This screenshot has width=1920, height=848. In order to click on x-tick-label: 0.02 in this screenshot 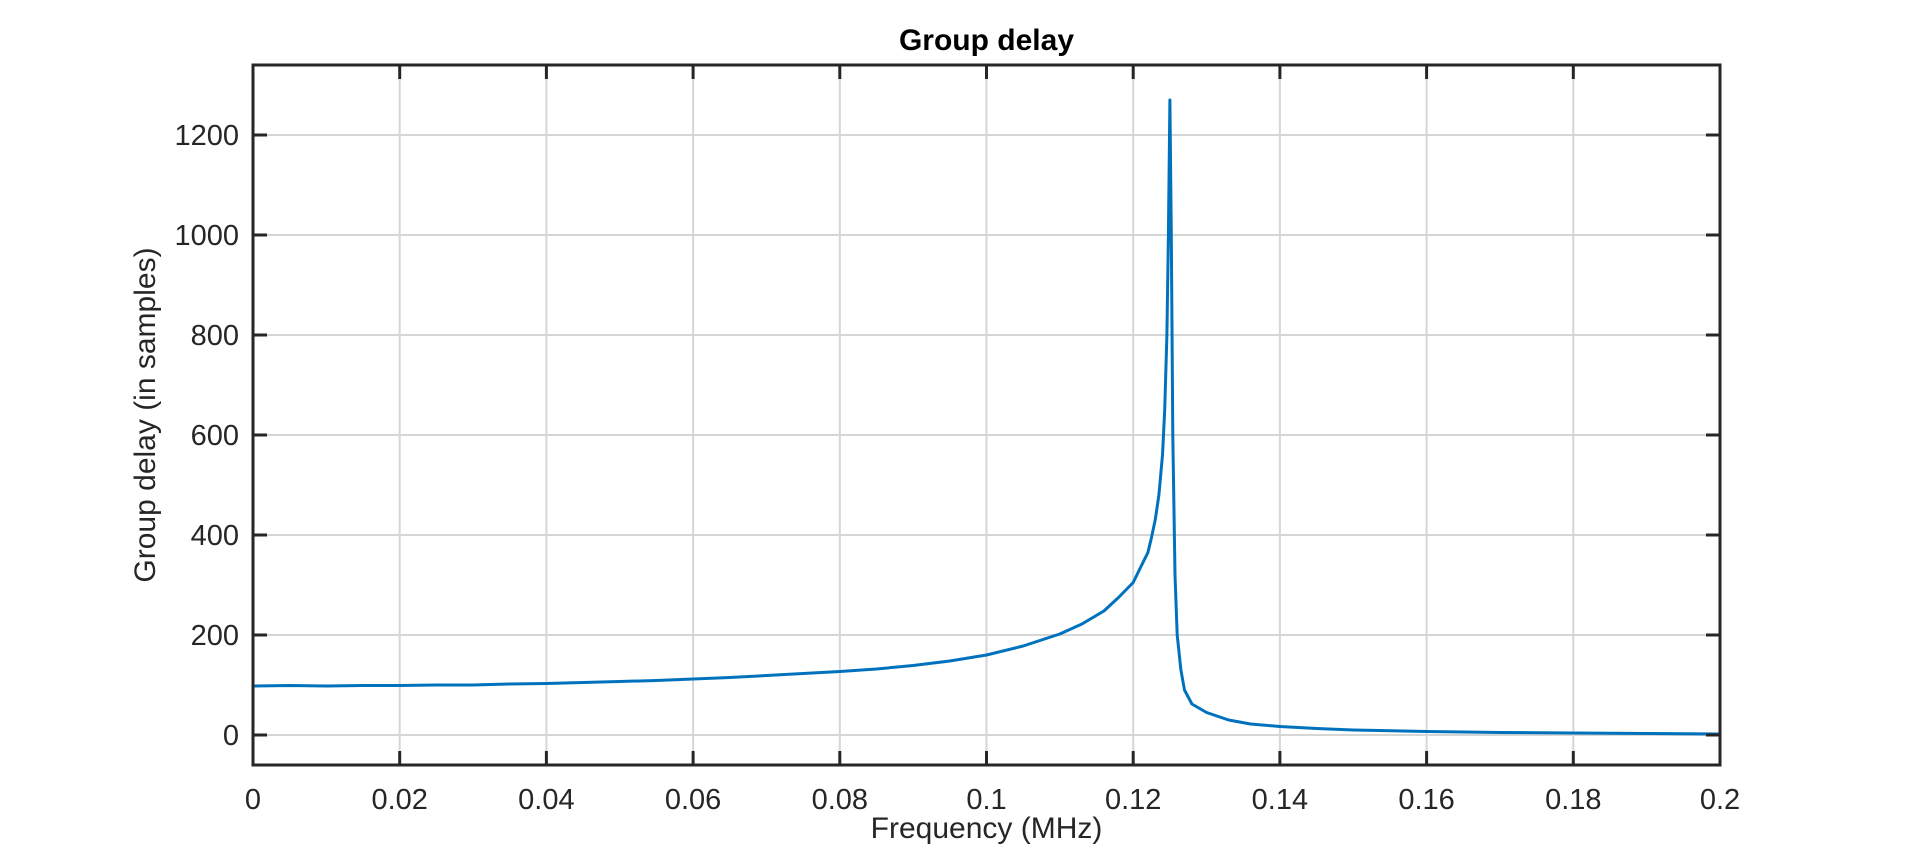, I will do `click(399, 800)`.